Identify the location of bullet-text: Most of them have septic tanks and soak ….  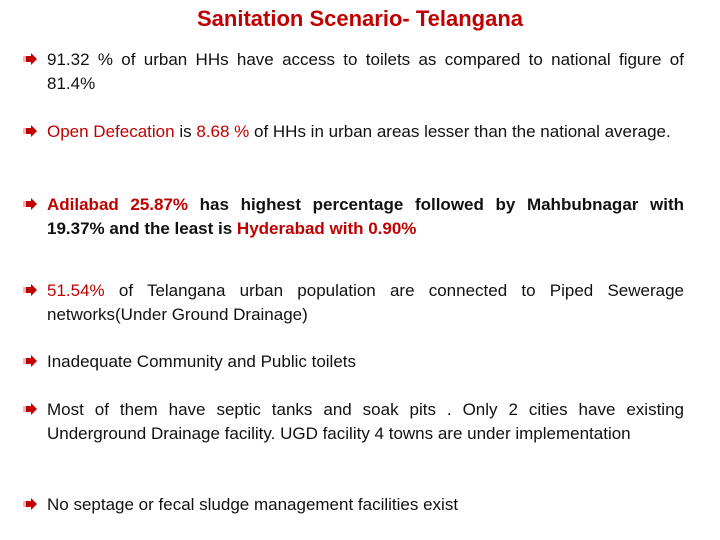
(365, 422).